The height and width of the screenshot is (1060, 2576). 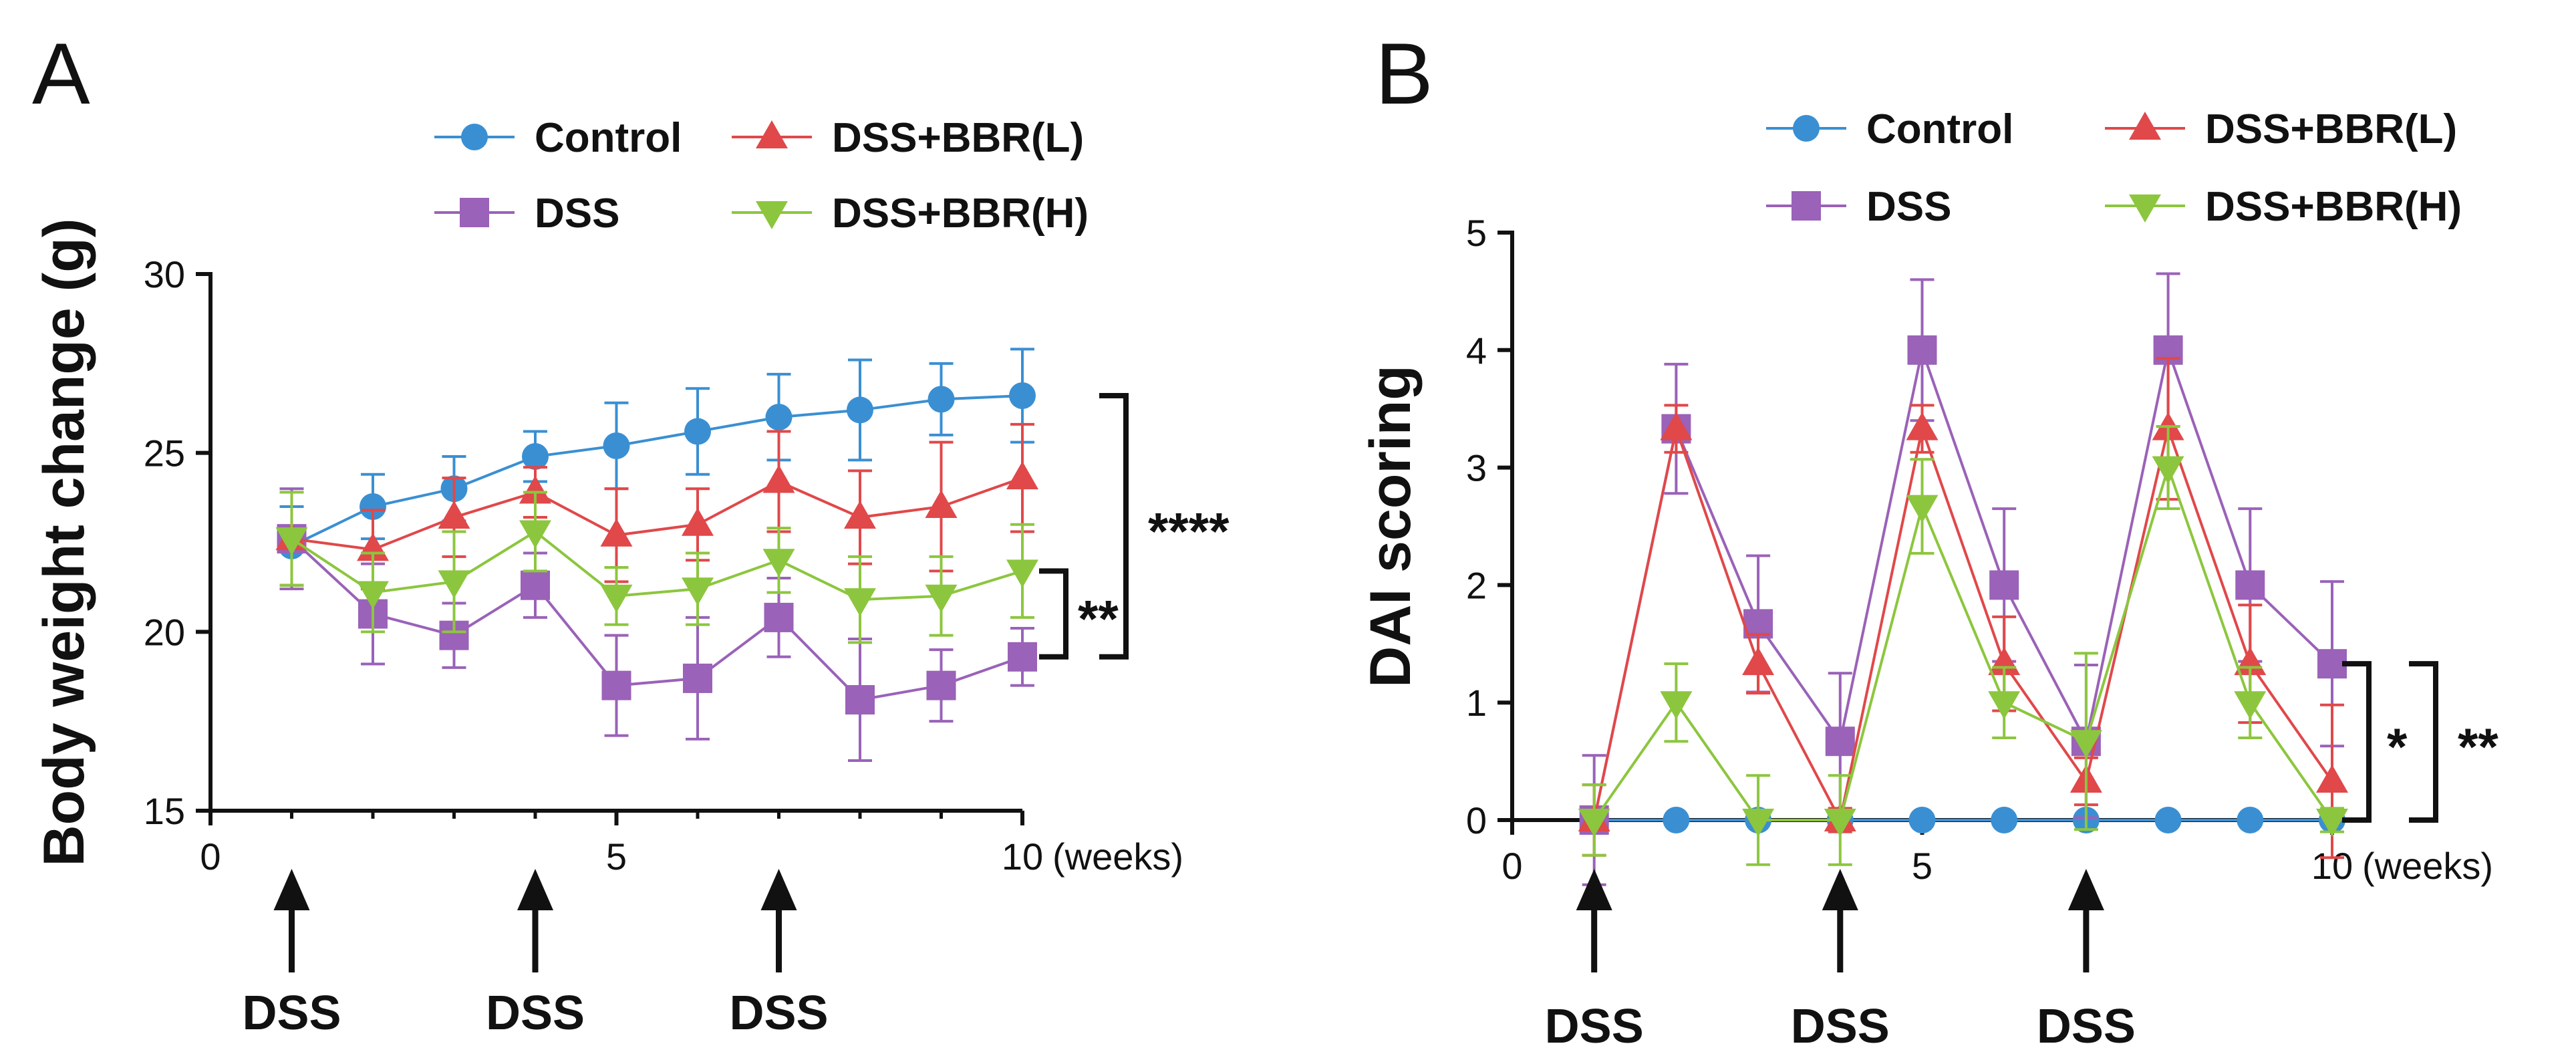 What do you see at coordinates (1476, 585) in the screenshot?
I see `y-tick-label: 2` at bounding box center [1476, 585].